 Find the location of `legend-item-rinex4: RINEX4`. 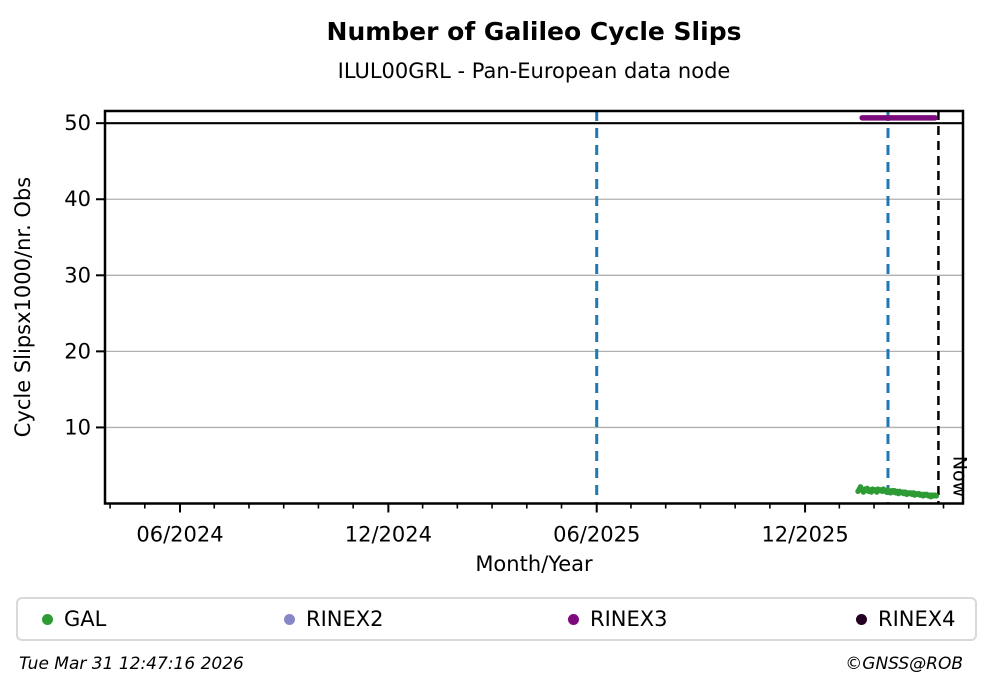

legend-item-rinex4: RINEX4 is located at coordinates (906, 619).